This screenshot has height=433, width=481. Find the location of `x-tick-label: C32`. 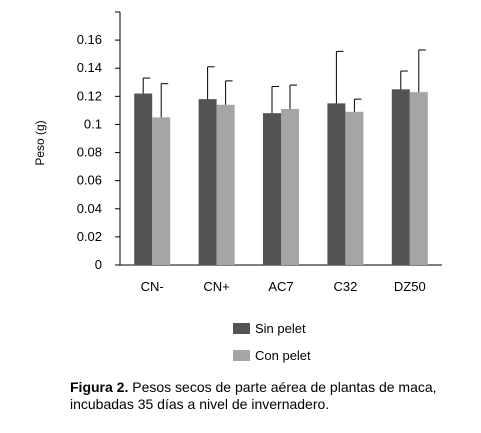

x-tick-label: C32 is located at coordinates (345, 286).